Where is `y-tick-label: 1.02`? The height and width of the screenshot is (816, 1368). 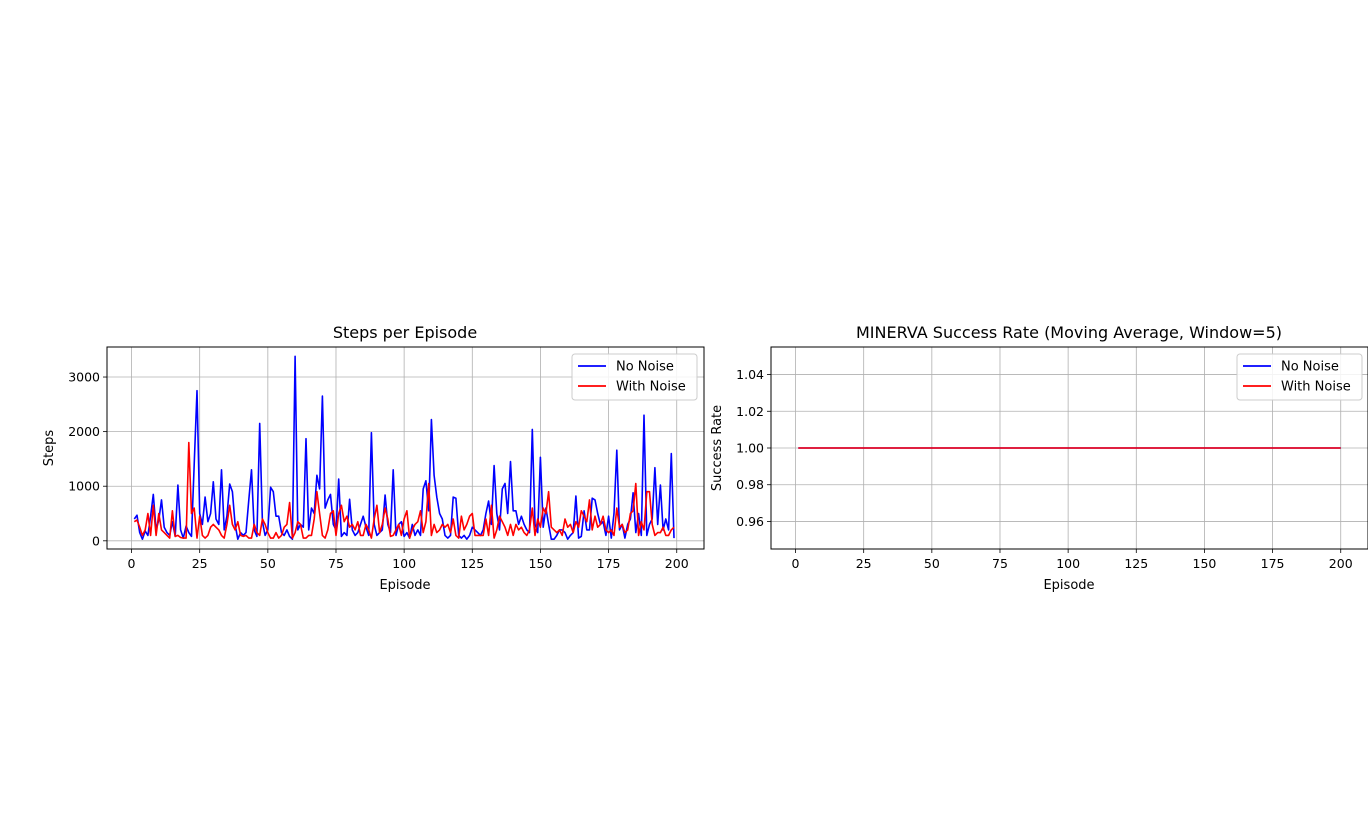 y-tick-label: 1.02 is located at coordinates (750, 411).